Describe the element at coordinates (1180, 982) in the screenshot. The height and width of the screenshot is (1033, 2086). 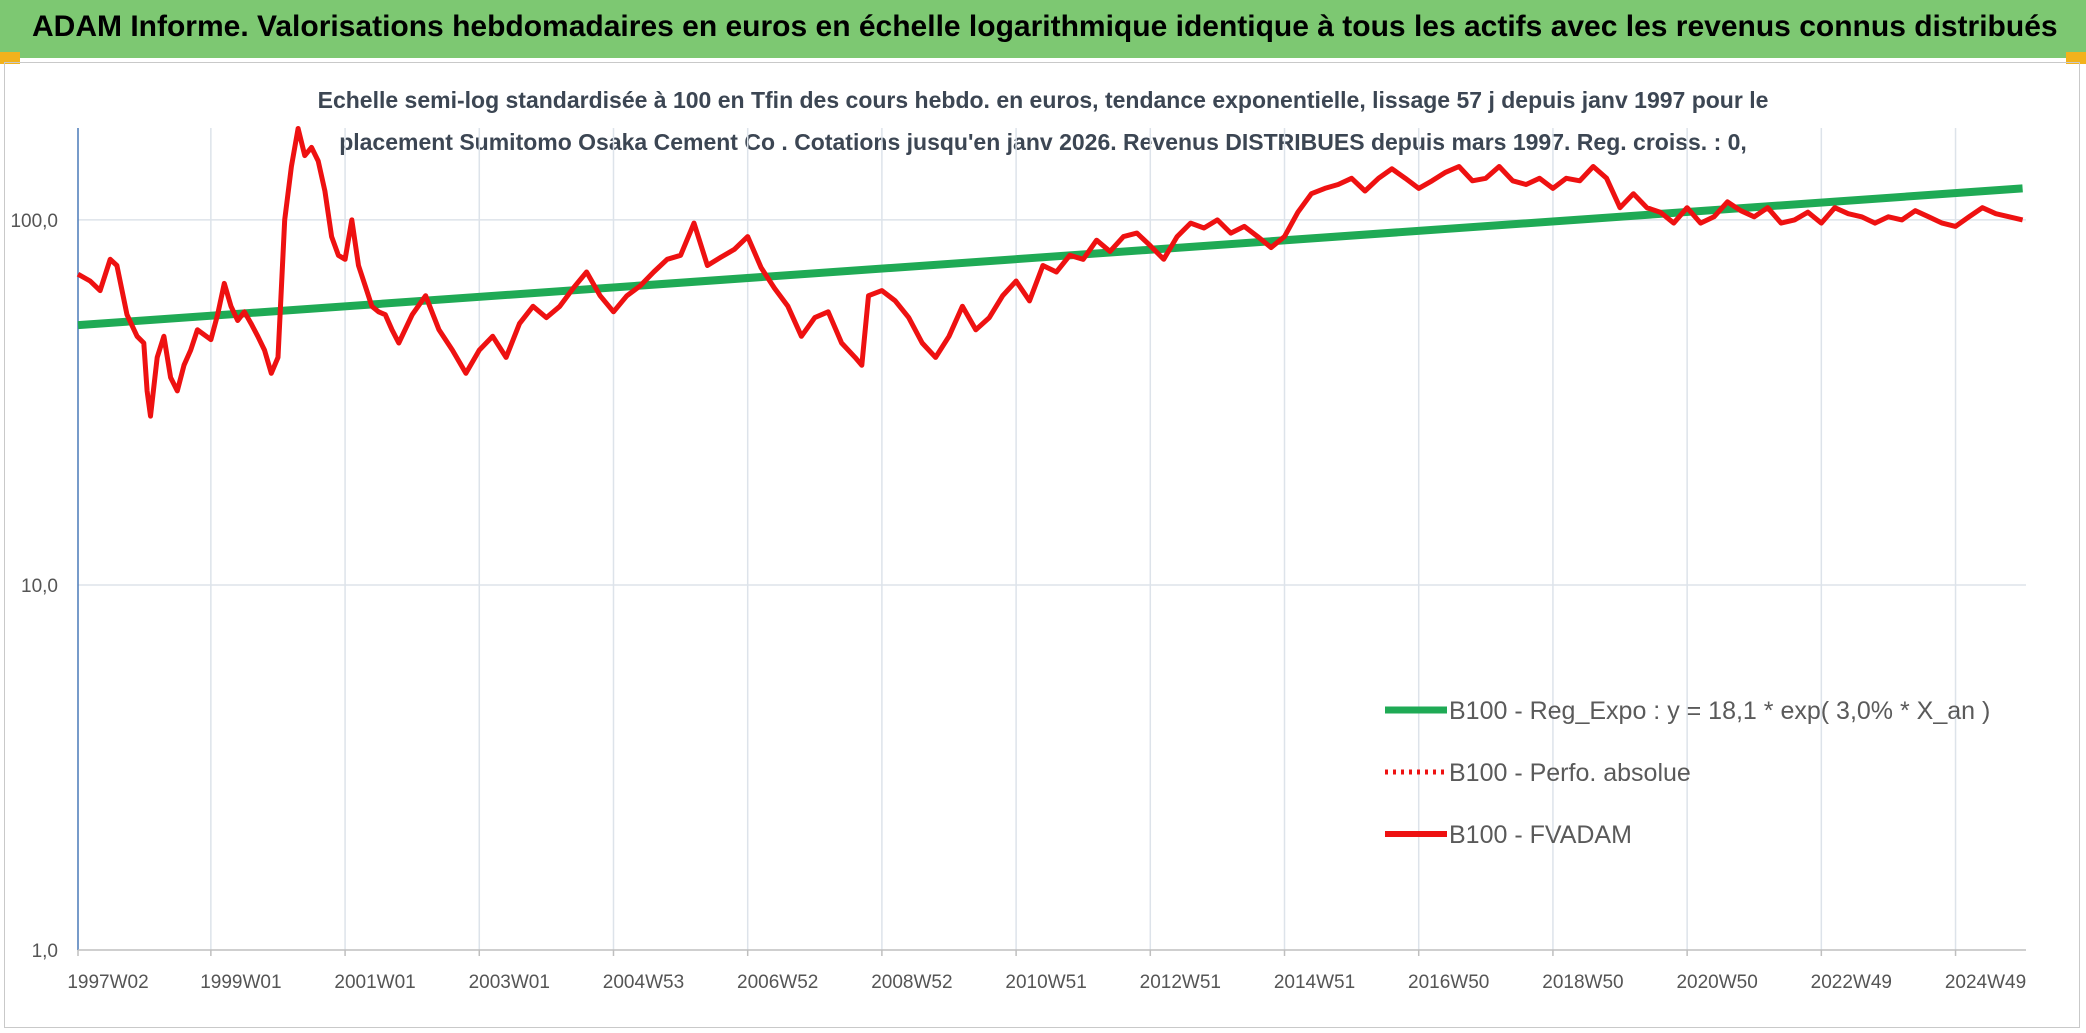
I see `x-tick-label: 2012W51` at that location.